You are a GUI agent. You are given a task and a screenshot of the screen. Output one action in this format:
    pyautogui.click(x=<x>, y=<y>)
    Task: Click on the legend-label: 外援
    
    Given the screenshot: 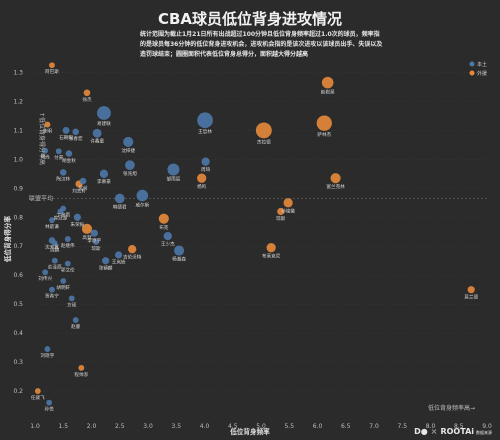 What is the action you would take?
    pyautogui.click(x=482, y=73)
    